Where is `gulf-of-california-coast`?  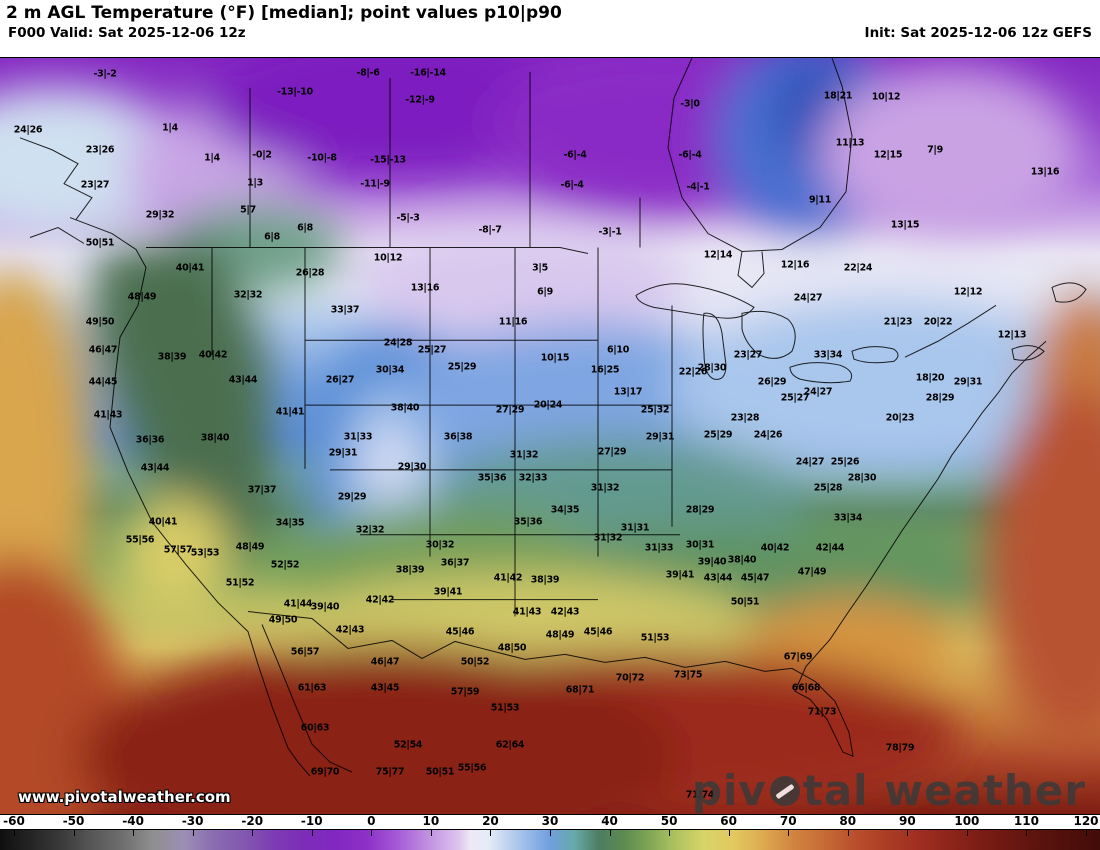 gulf-of-california-coast is located at coordinates (307, 698).